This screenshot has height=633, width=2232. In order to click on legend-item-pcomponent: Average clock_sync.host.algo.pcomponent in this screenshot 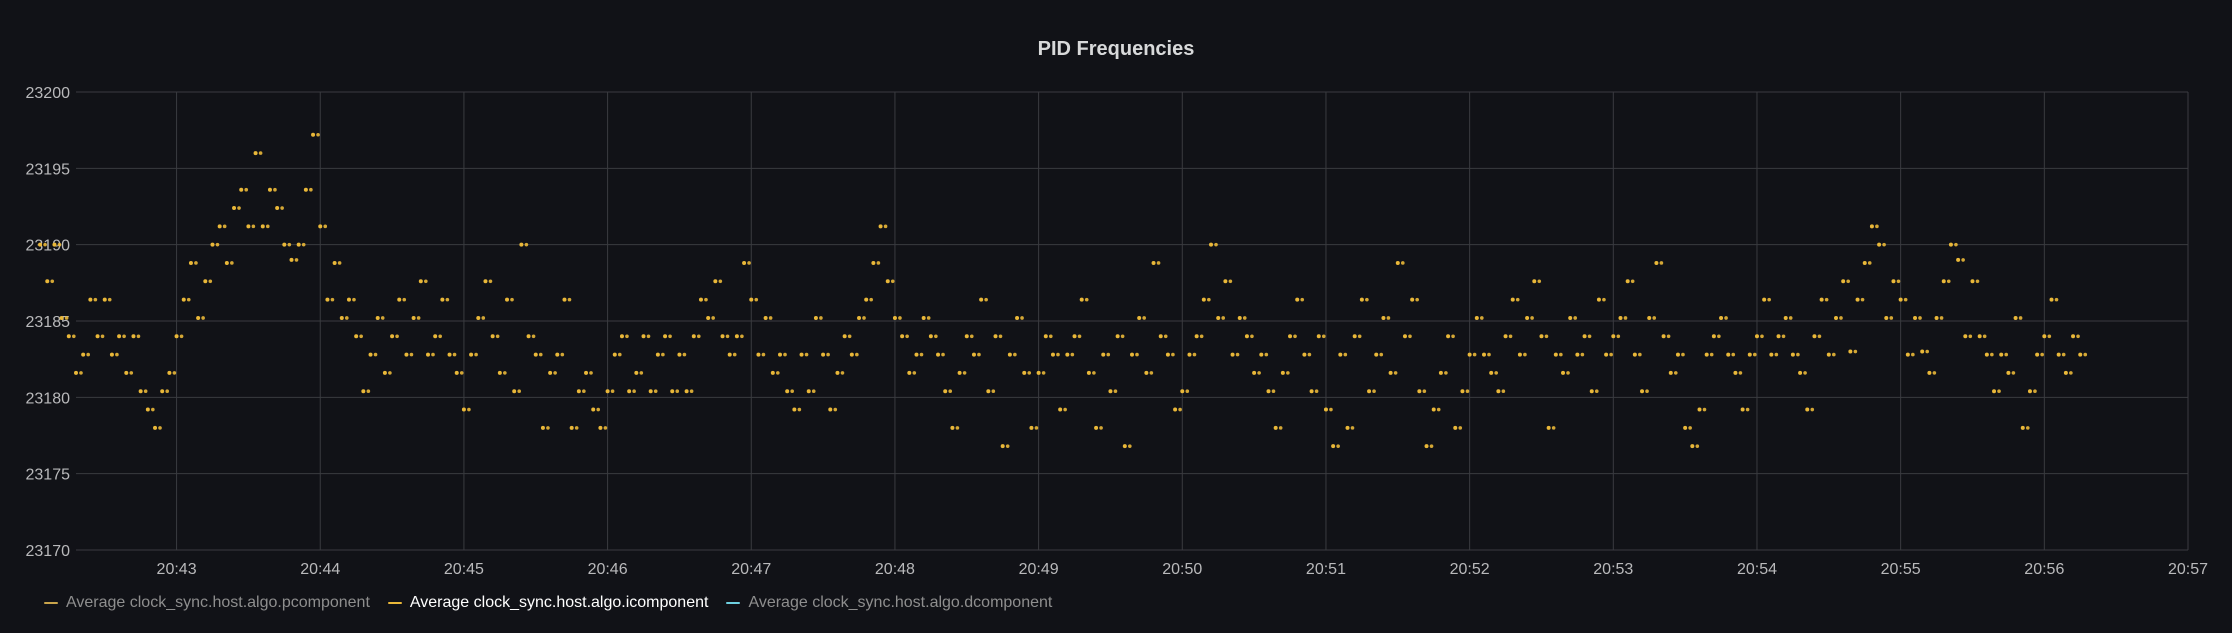, I will do `click(207, 603)`.